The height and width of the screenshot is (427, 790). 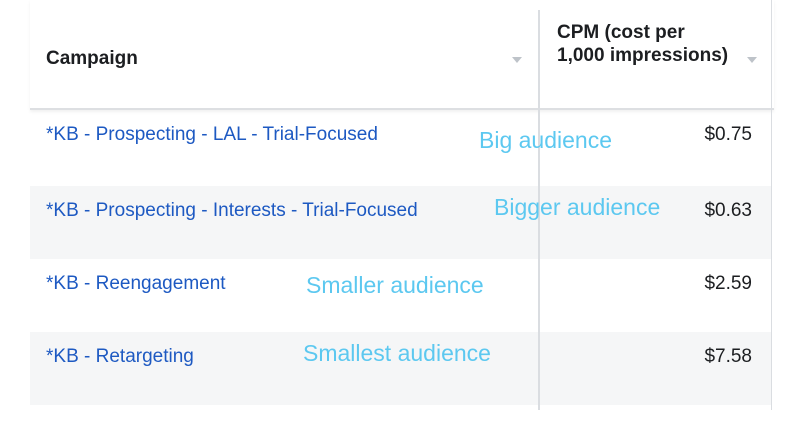 What do you see at coordinates (136, 283) in the screenshot?
I see `campaign-link: *KB - Reengagement` at bounding box center [136, 283].